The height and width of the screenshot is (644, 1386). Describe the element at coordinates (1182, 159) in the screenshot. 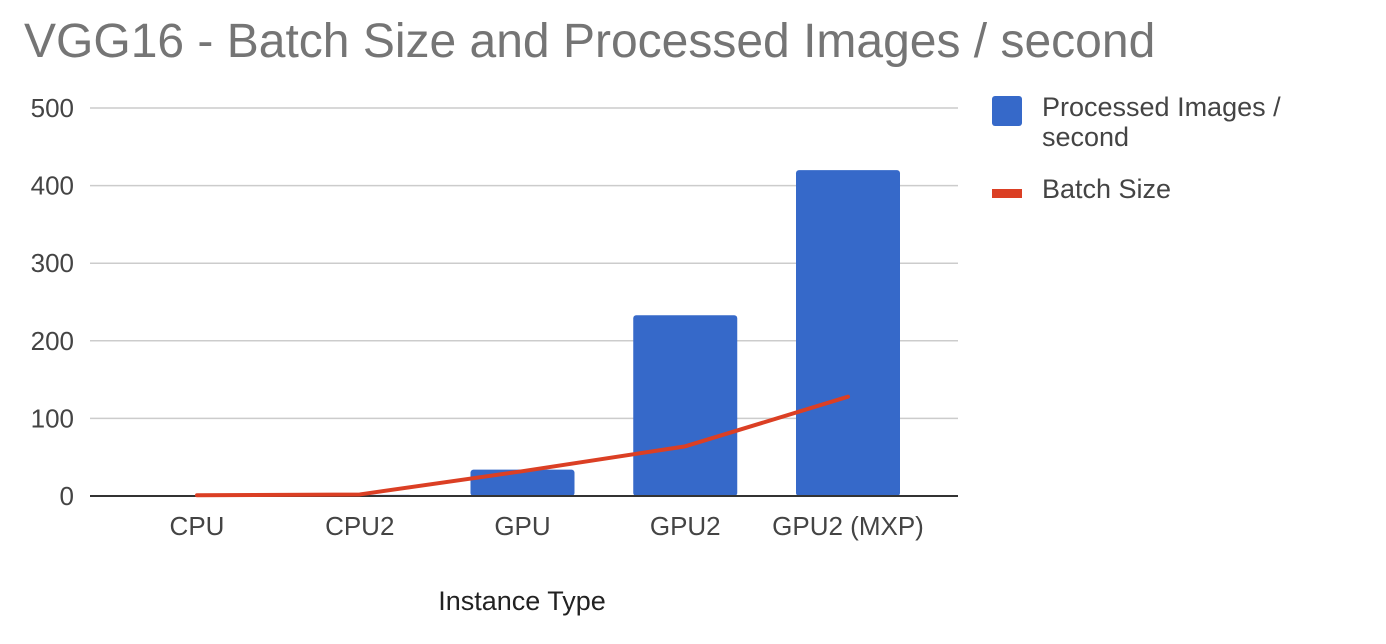

I see `legend: Processed Images / second Batch Size` at that location.